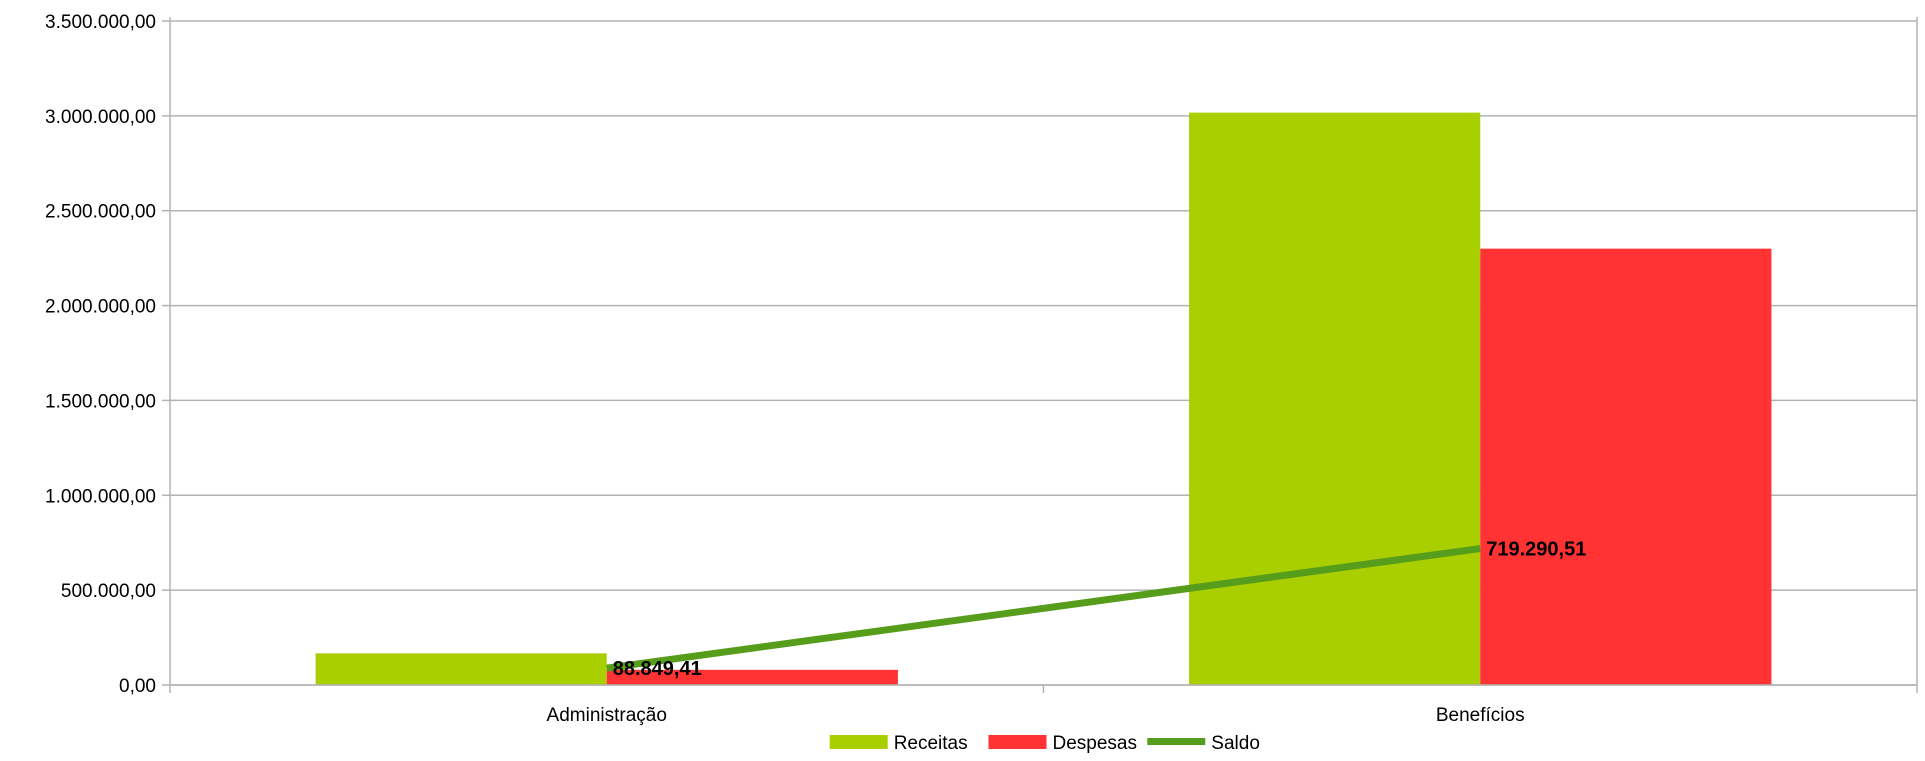 This screenshot has height=761, width=1925. I want to click on y-tick-label: 500.000,00, so click(108, 591).